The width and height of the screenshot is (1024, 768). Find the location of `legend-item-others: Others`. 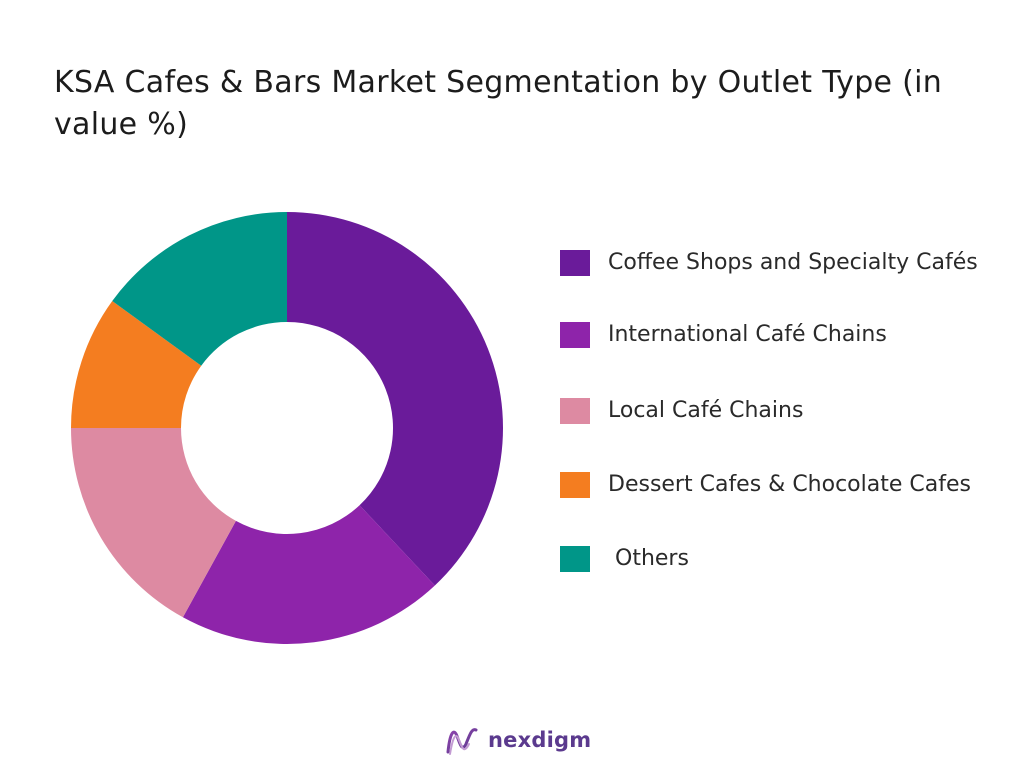

legend-item-others: Others is located at coordinates (769, 559).